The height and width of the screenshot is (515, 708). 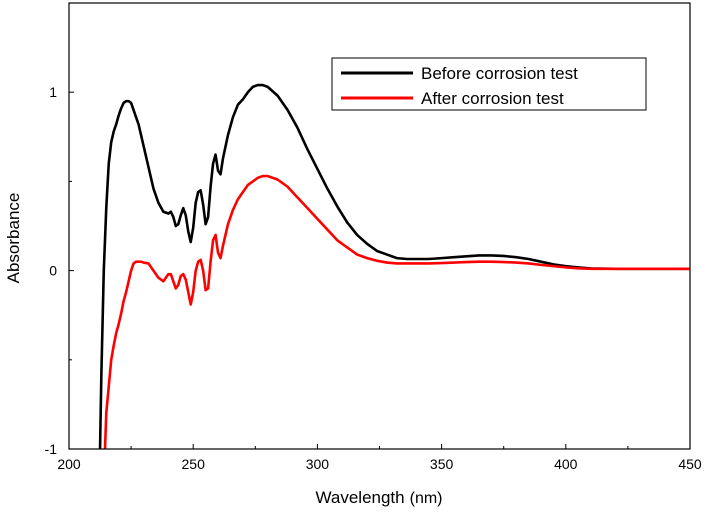 What do you see at coordinates (69, 464) in the screenshot?
I see `x-tick-label: 200` at bounding box center [69, 464].